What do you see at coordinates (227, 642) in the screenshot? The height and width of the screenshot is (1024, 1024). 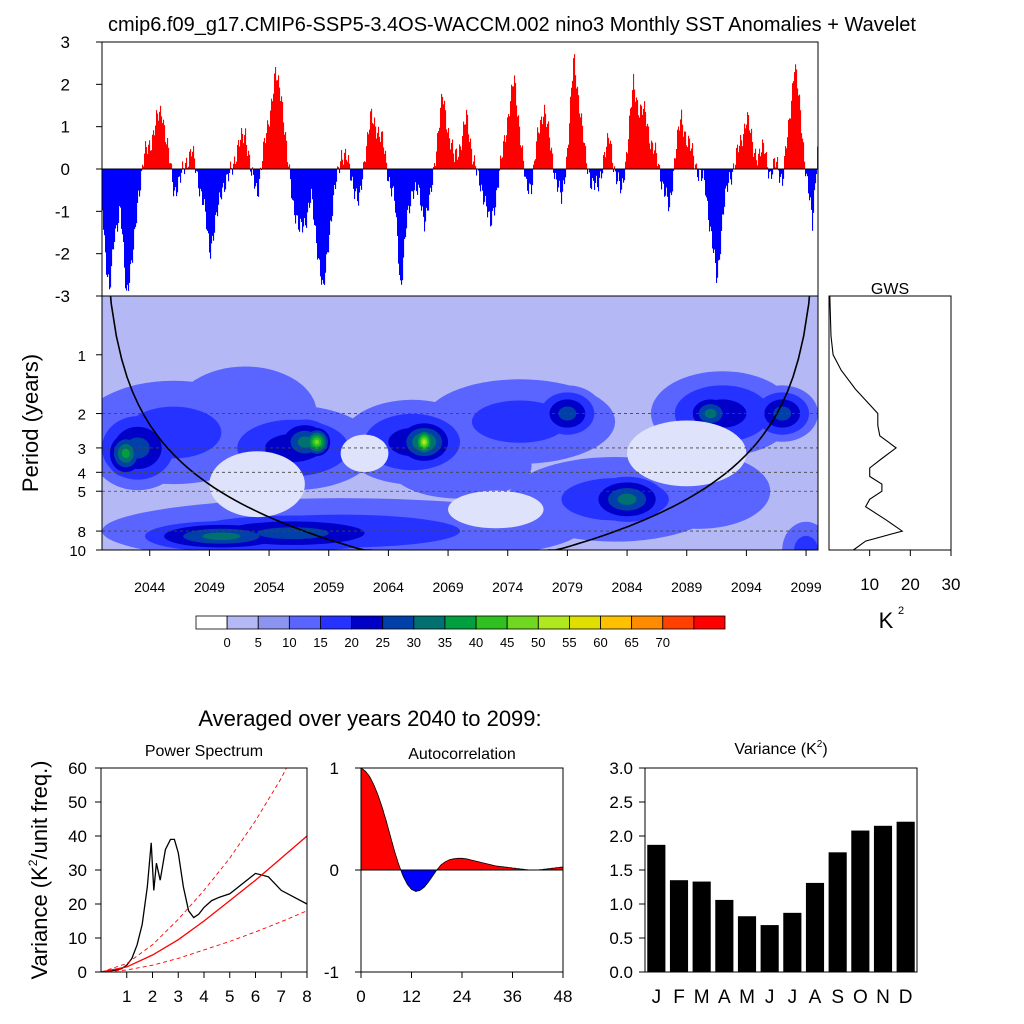 I see `colorbar-label: 0` at bounding box center [227, 642].